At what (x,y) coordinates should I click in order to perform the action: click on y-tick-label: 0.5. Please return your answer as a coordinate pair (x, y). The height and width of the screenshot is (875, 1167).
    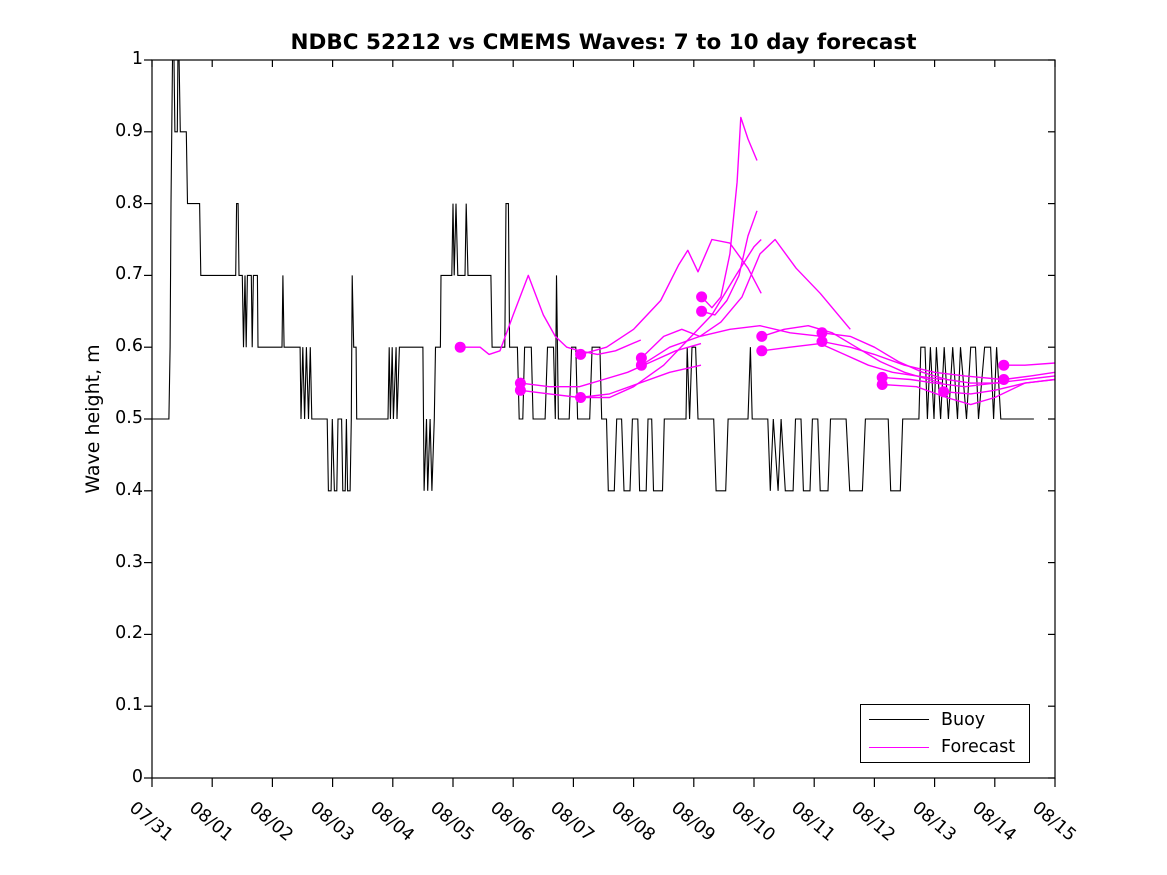
    Looking at the image, I should click on (129, 418).